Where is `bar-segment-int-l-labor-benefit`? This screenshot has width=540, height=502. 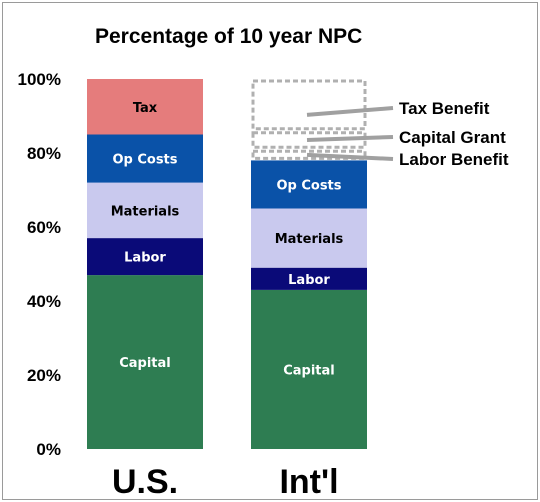
bar-segment-int-l-labor-benefit is located at coordinates (309, 154).